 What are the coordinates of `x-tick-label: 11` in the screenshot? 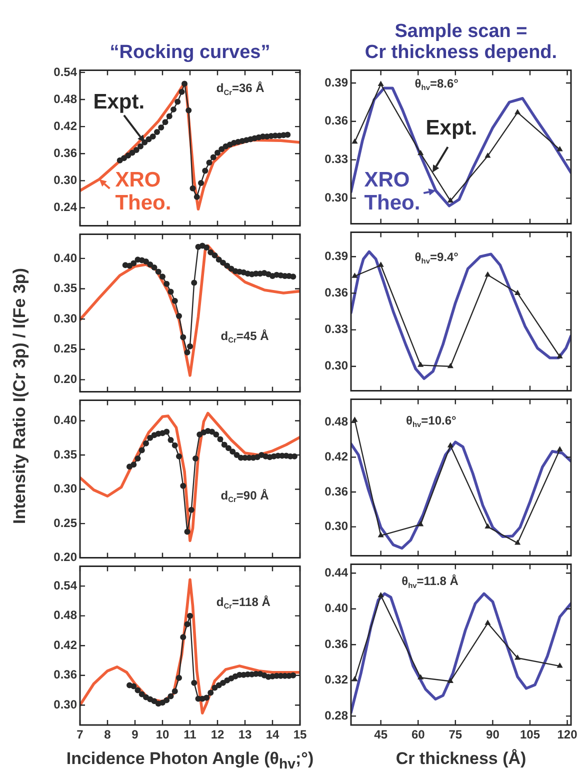 It's located at (190, 735).